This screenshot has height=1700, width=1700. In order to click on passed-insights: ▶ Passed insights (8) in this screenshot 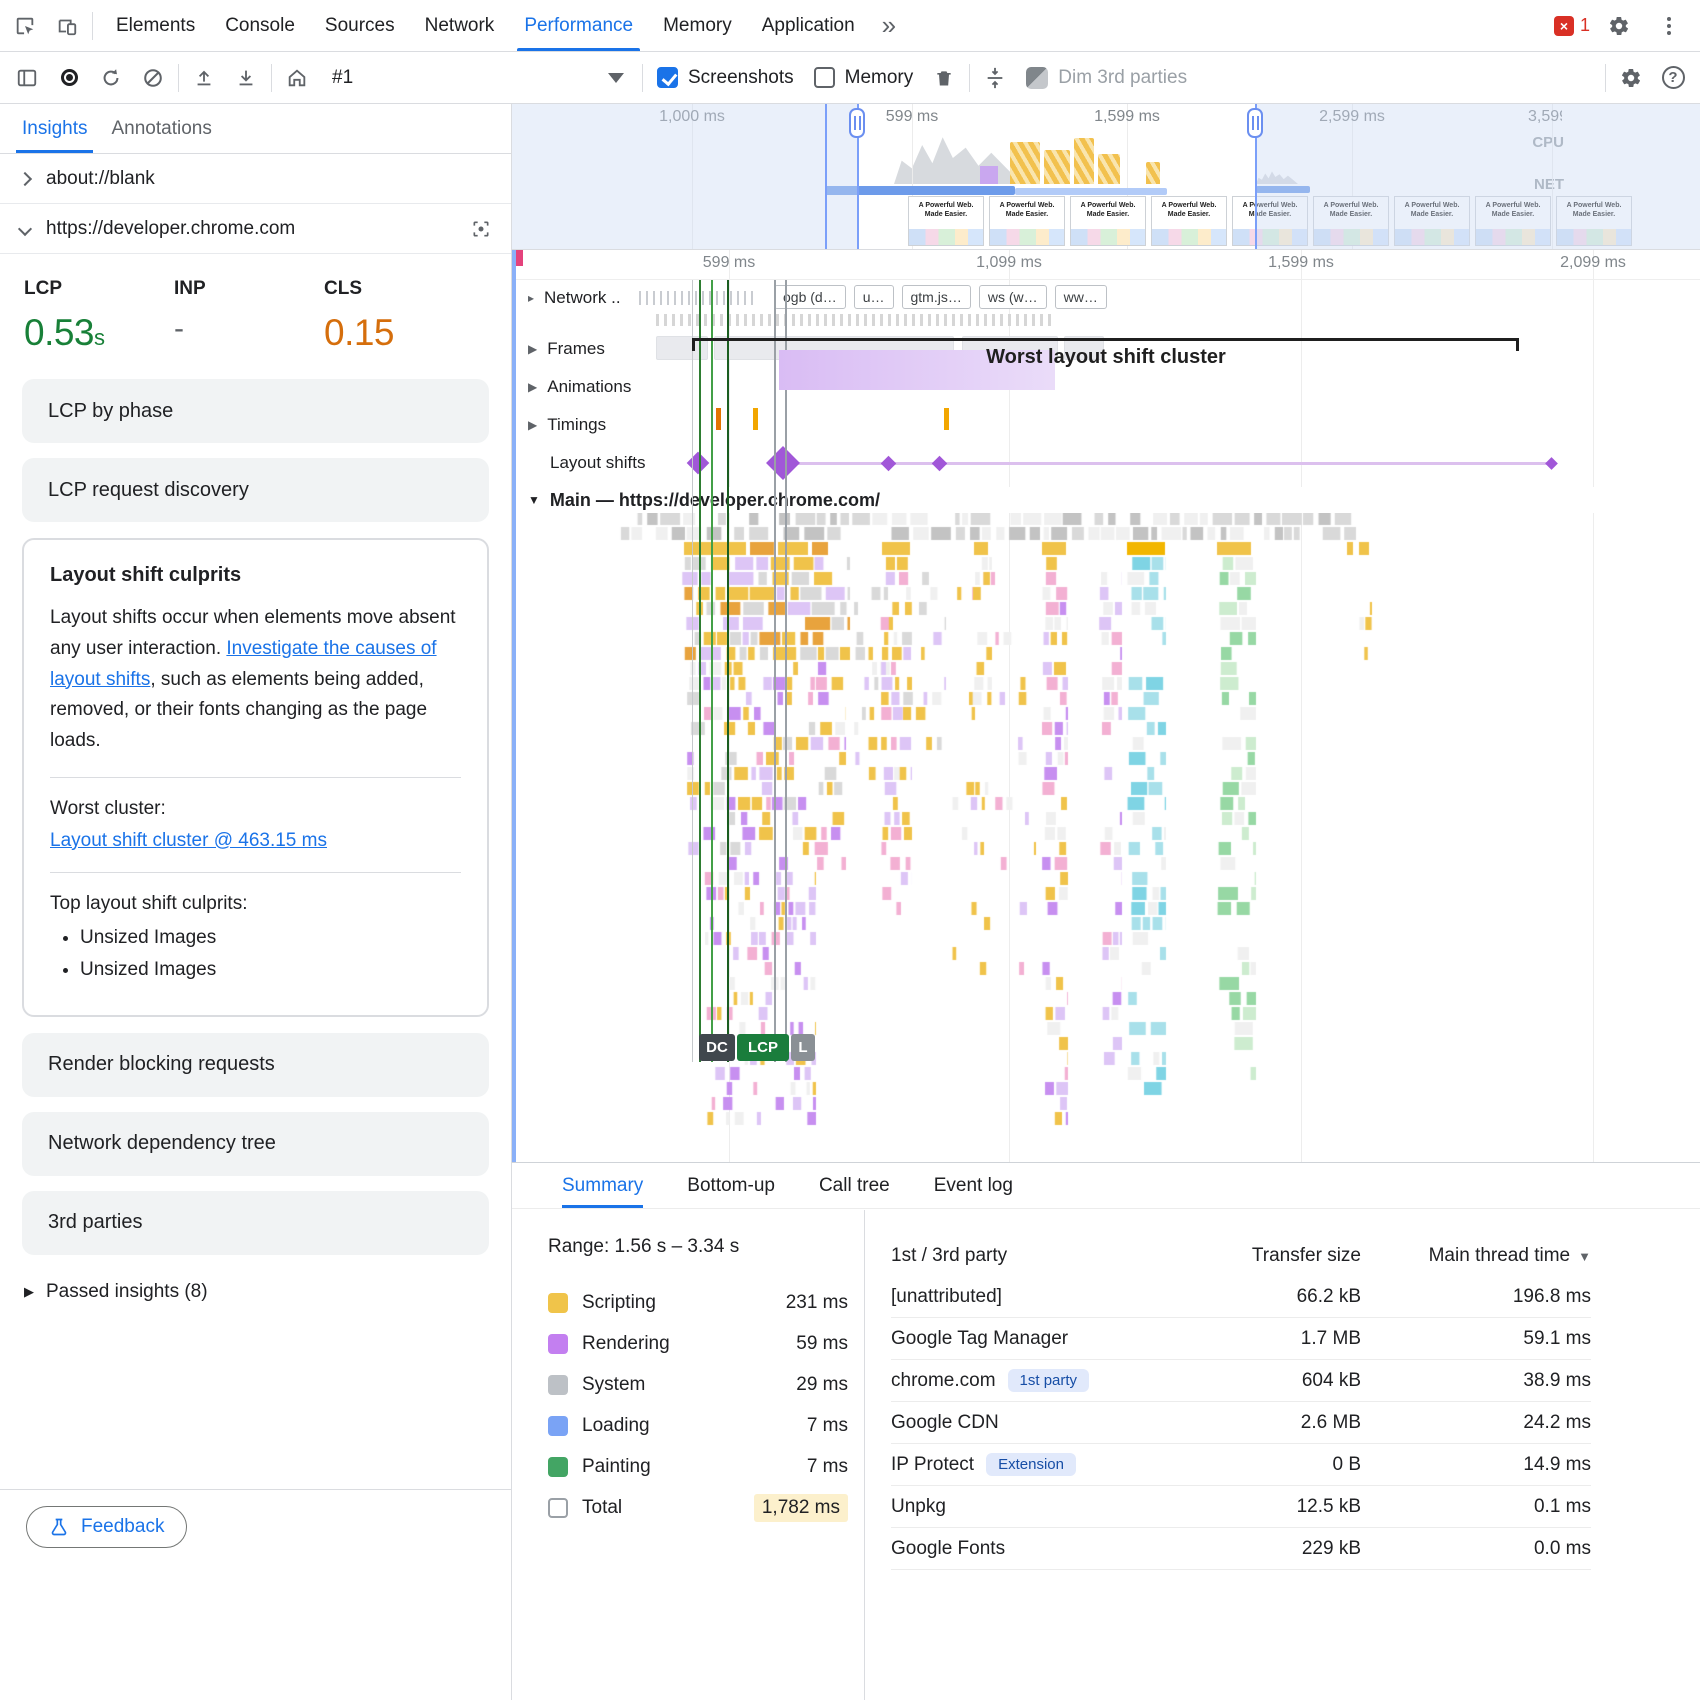, I will do `click(255, 1292)`.